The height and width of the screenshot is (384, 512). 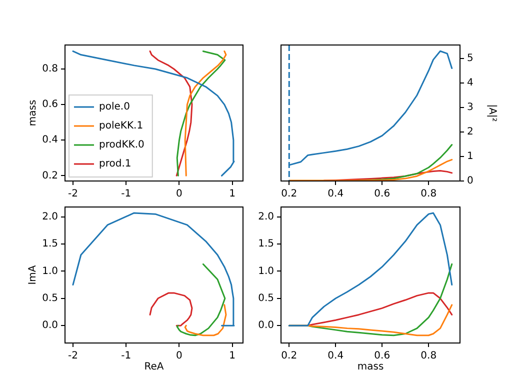 What do you see at coordinates (50, 104) in the screenshot?
I see `y-tick-label: 0.6` at bounding box center [50, 104].